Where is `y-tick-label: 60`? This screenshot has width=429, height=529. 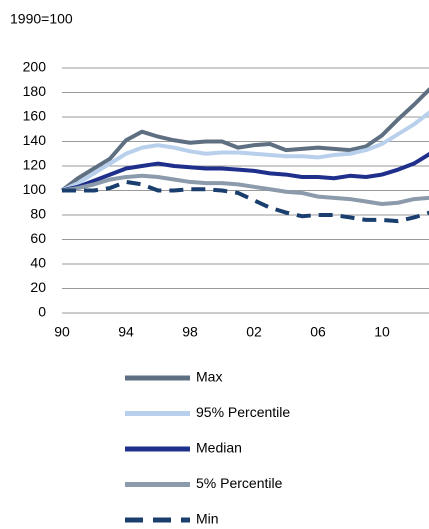
y-tick-label: 60 is located at coordinates (38, 238).